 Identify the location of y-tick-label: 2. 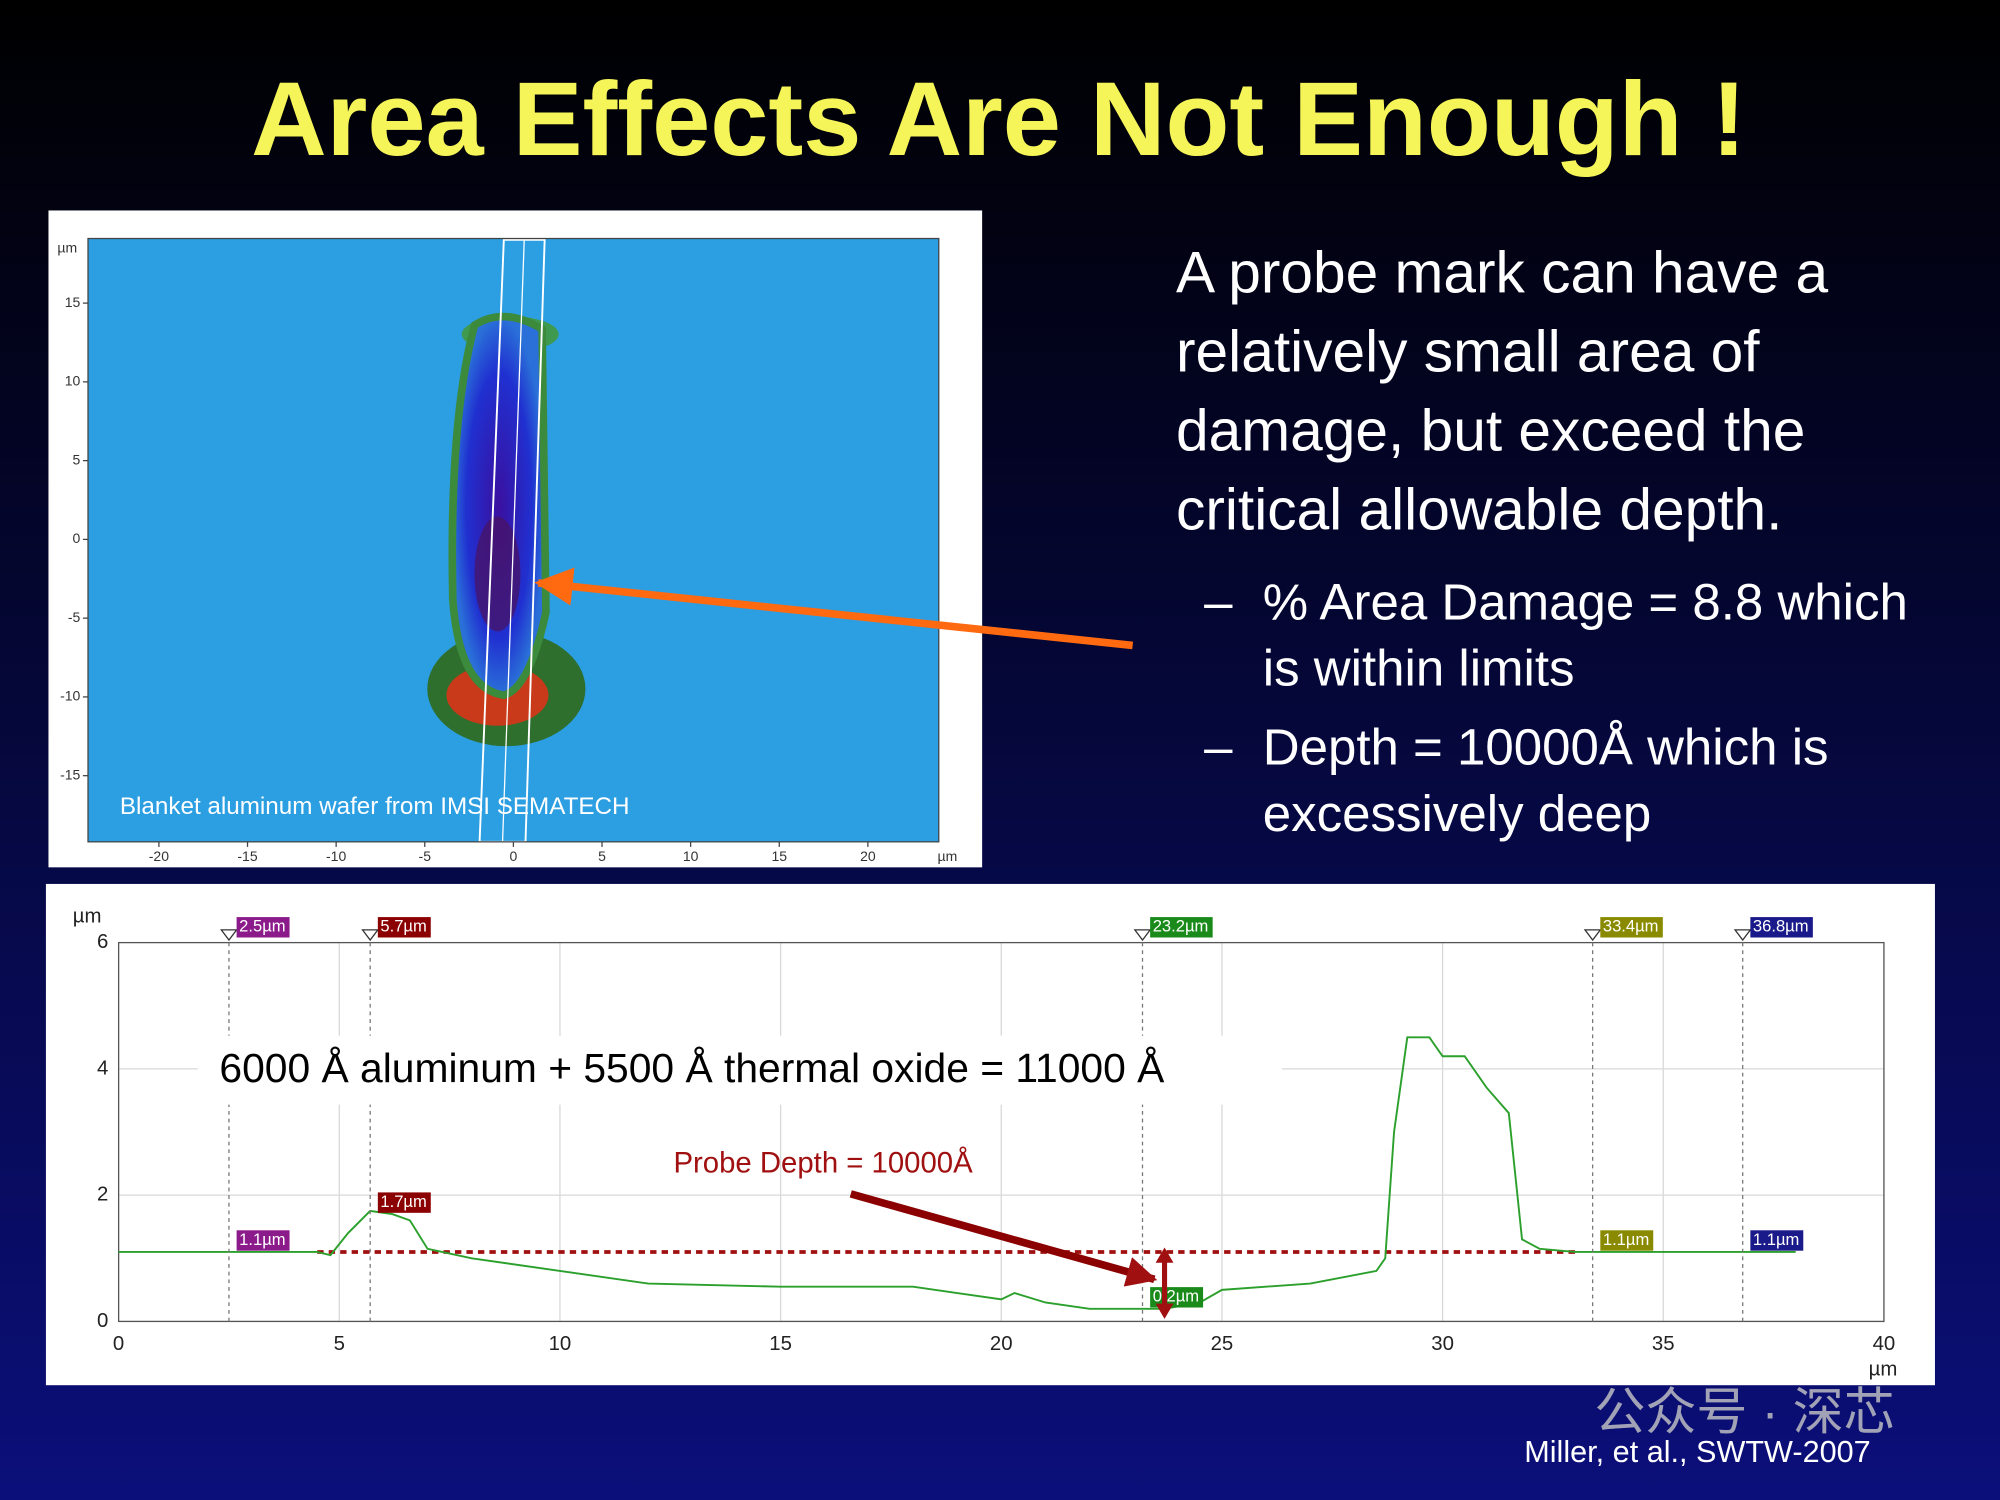
(102, 1195).